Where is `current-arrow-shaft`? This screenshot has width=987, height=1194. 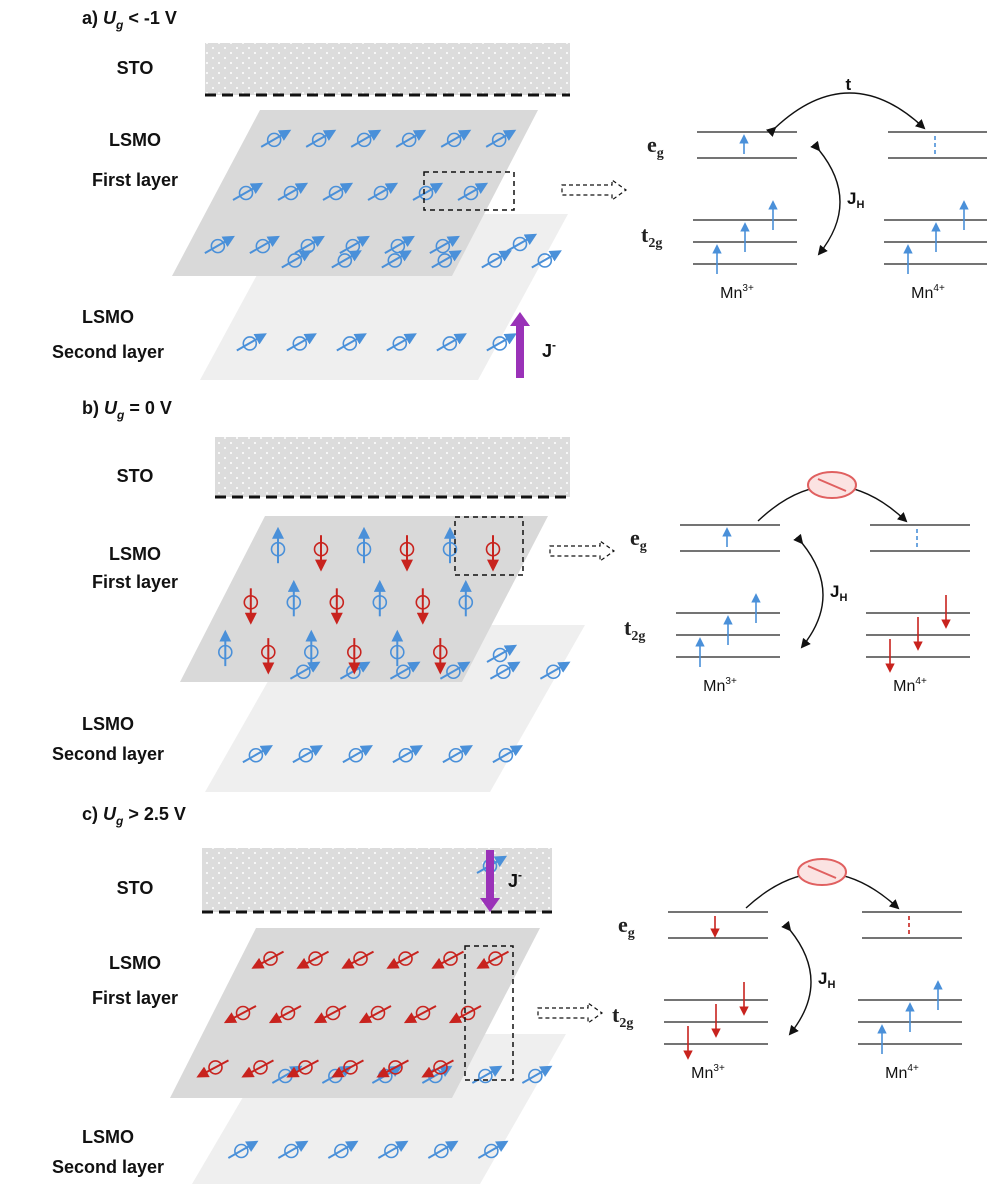
current-arrow-shaft is located at coordinates (520, 352).